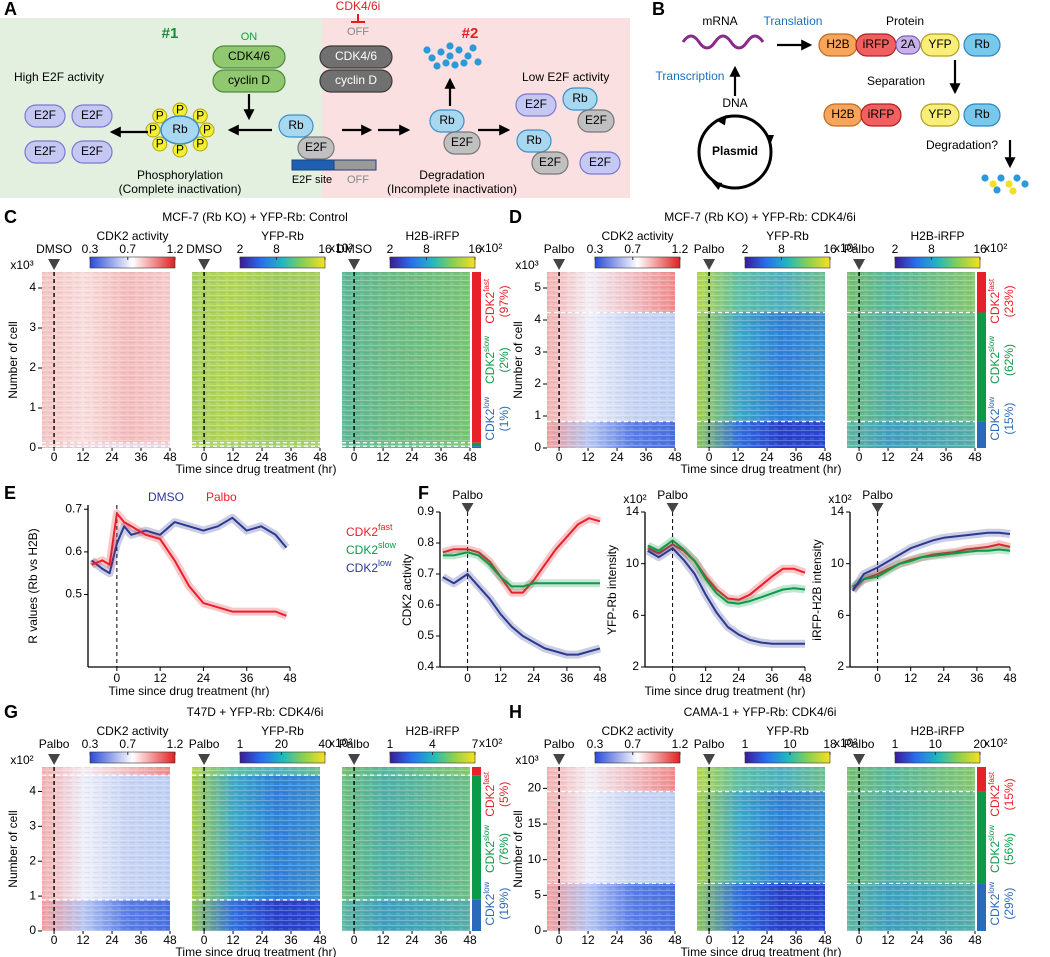 The image size is (1050, 957). What do you see at coordinates (1009, 301) in the screenshot?
I see `group-share: (23%)` at bounding box center [1009, 301].